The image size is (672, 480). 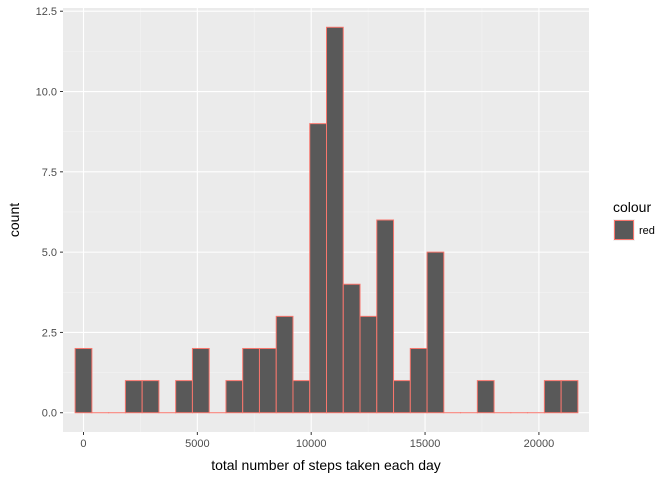 I want to click on y-axis-ticks: 0.0 2.5 5.0 7.5 10.0 12.5, so click(x=49, y=213).